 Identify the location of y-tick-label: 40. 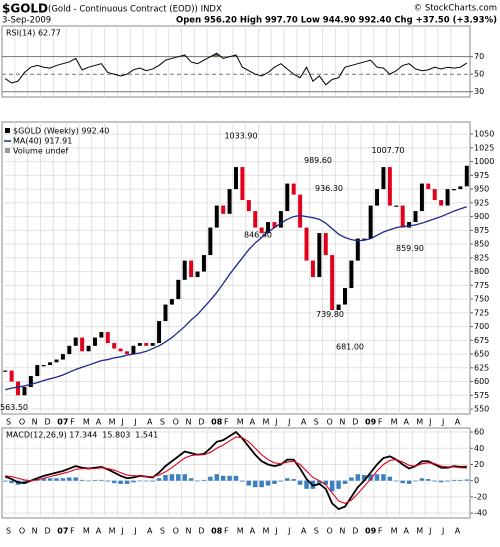
(479, 448).